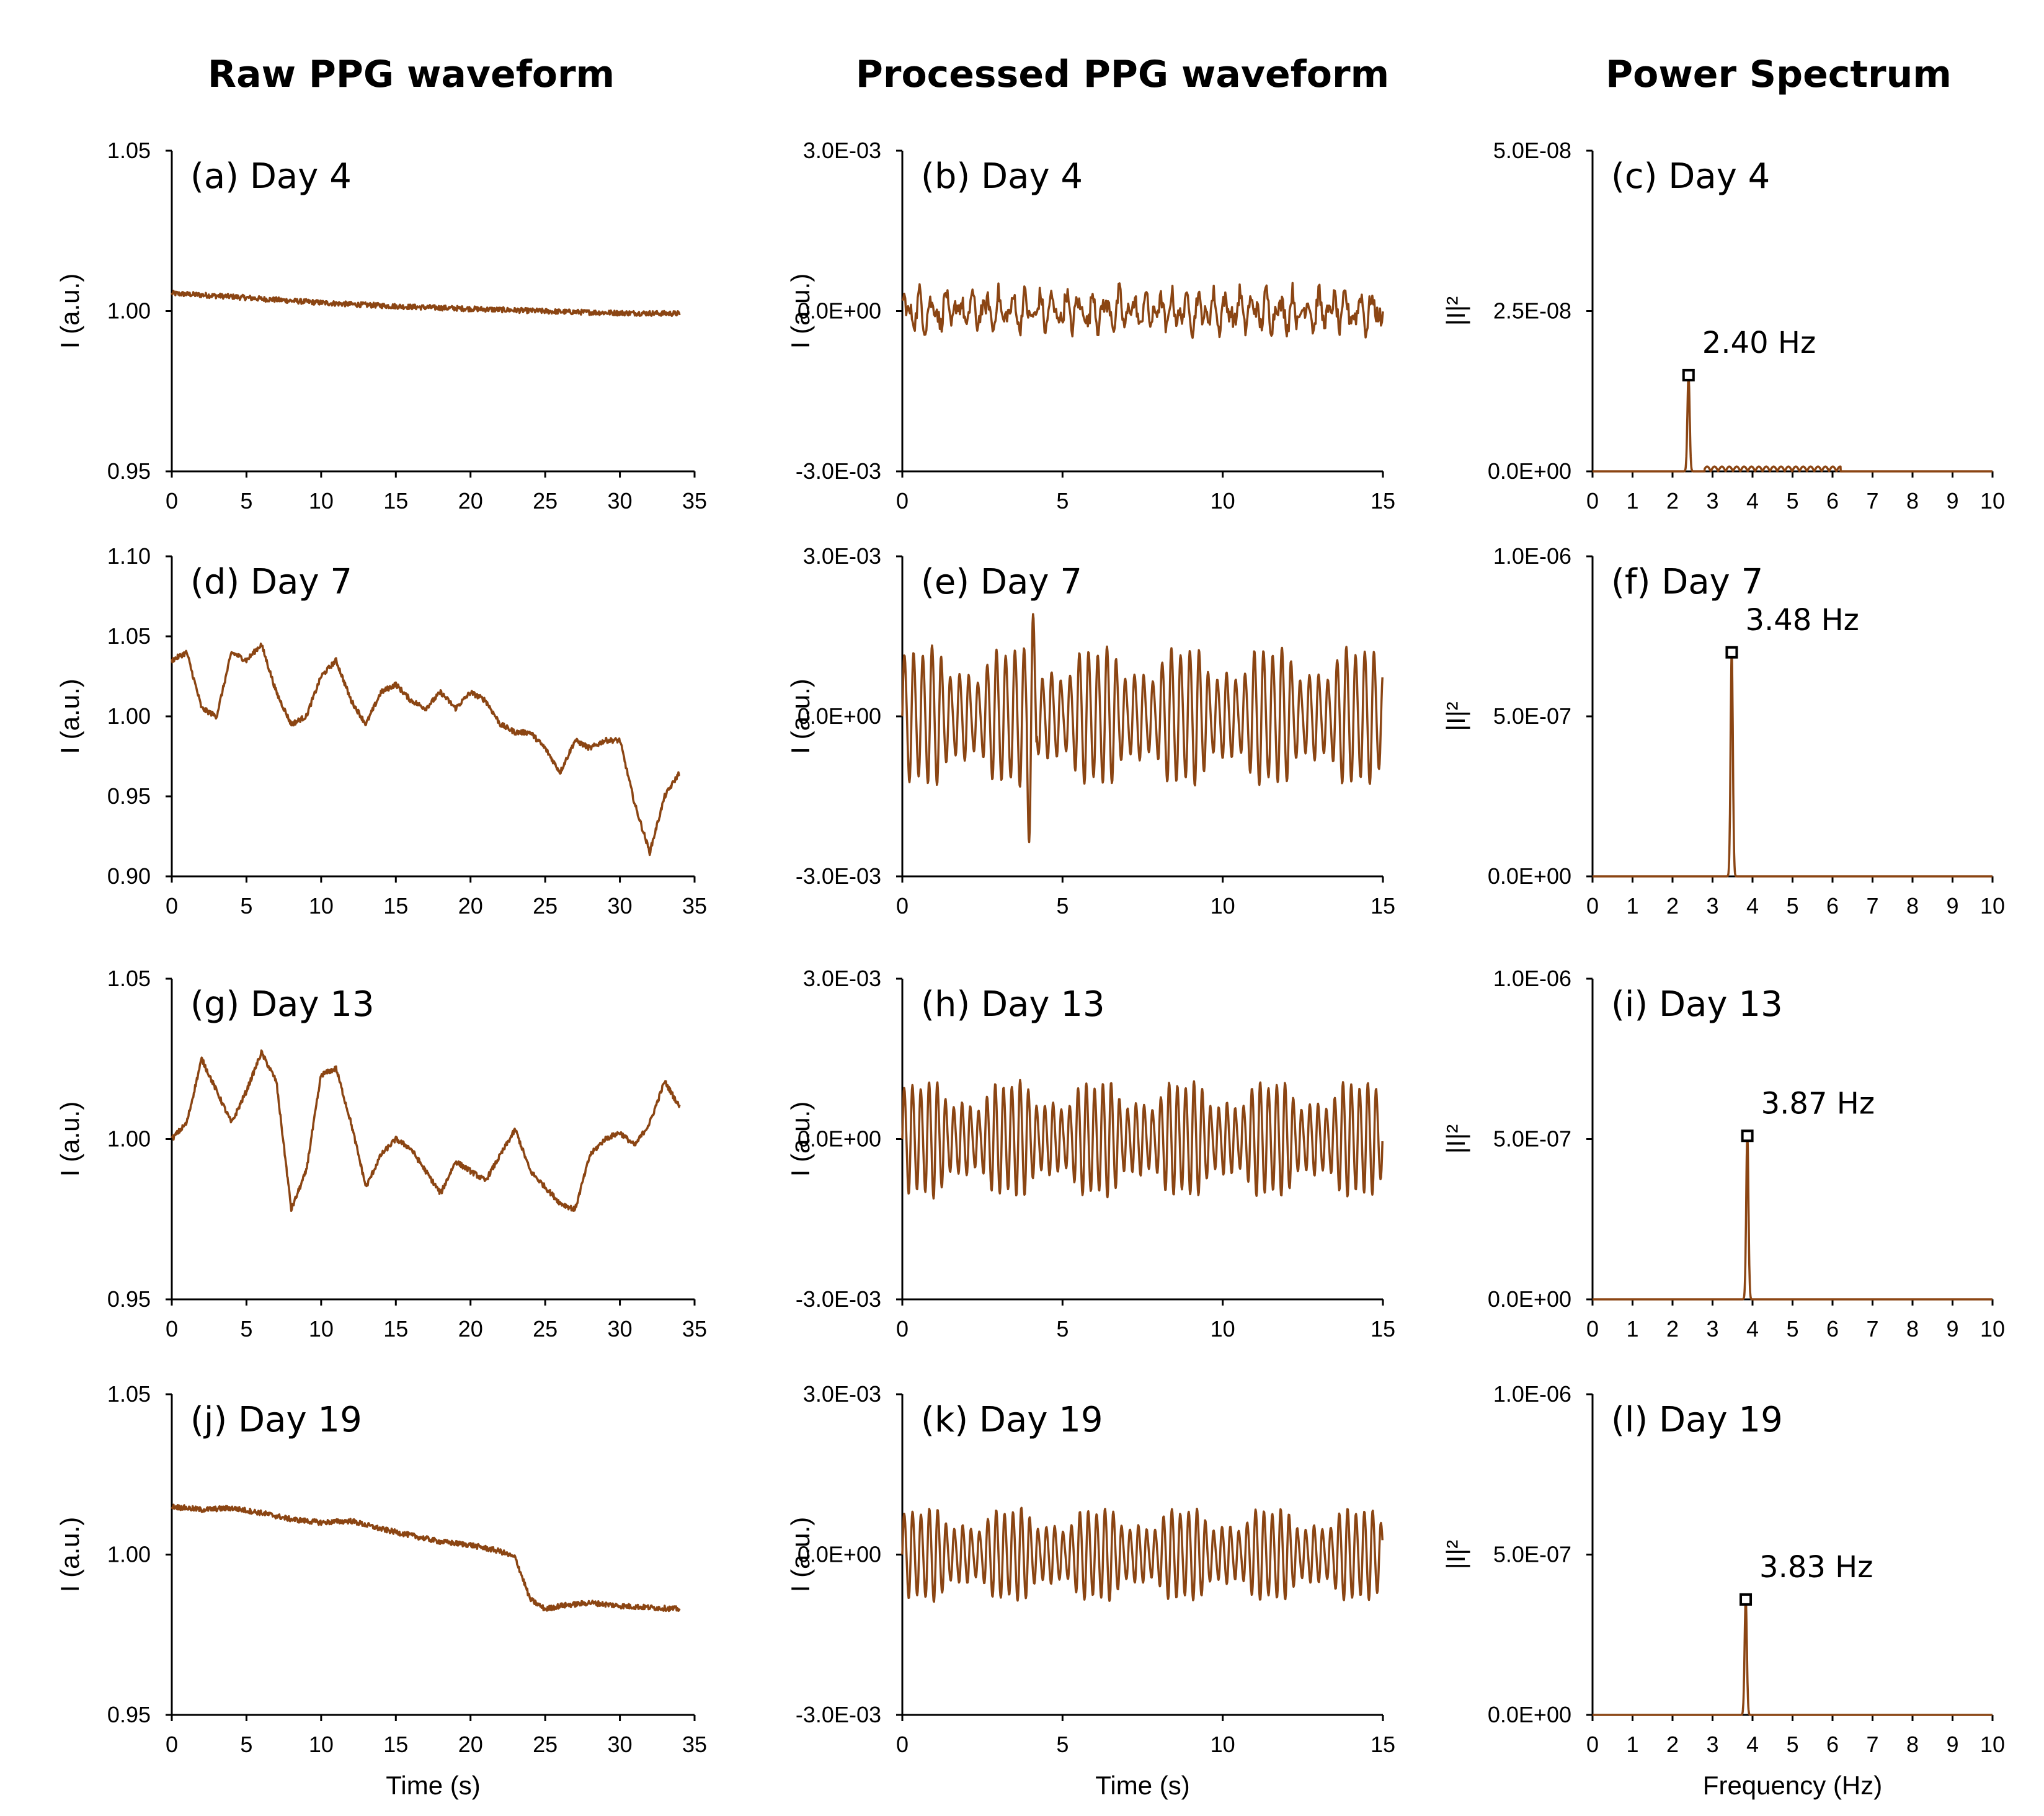 Image resolution: width=2044 pixels, height=1816 pixels. I want to click on x-tick-label: 25, so click(545, 1329).